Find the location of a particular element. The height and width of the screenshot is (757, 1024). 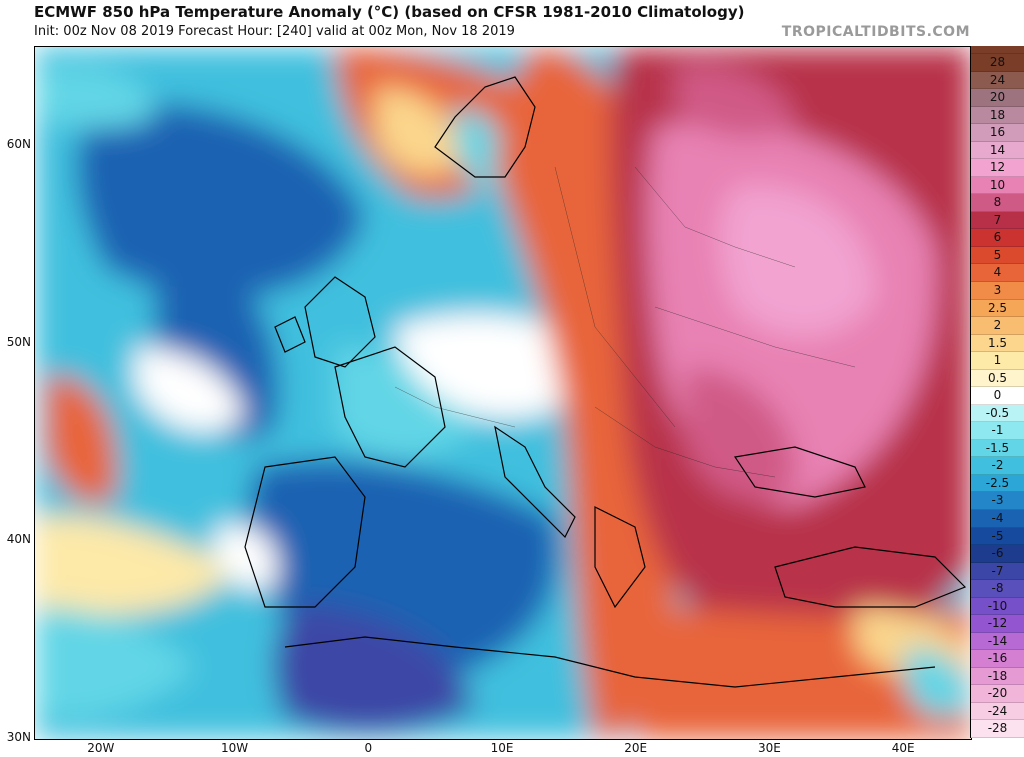

colorbar-label: -2 is located at coordinates (997, 465).